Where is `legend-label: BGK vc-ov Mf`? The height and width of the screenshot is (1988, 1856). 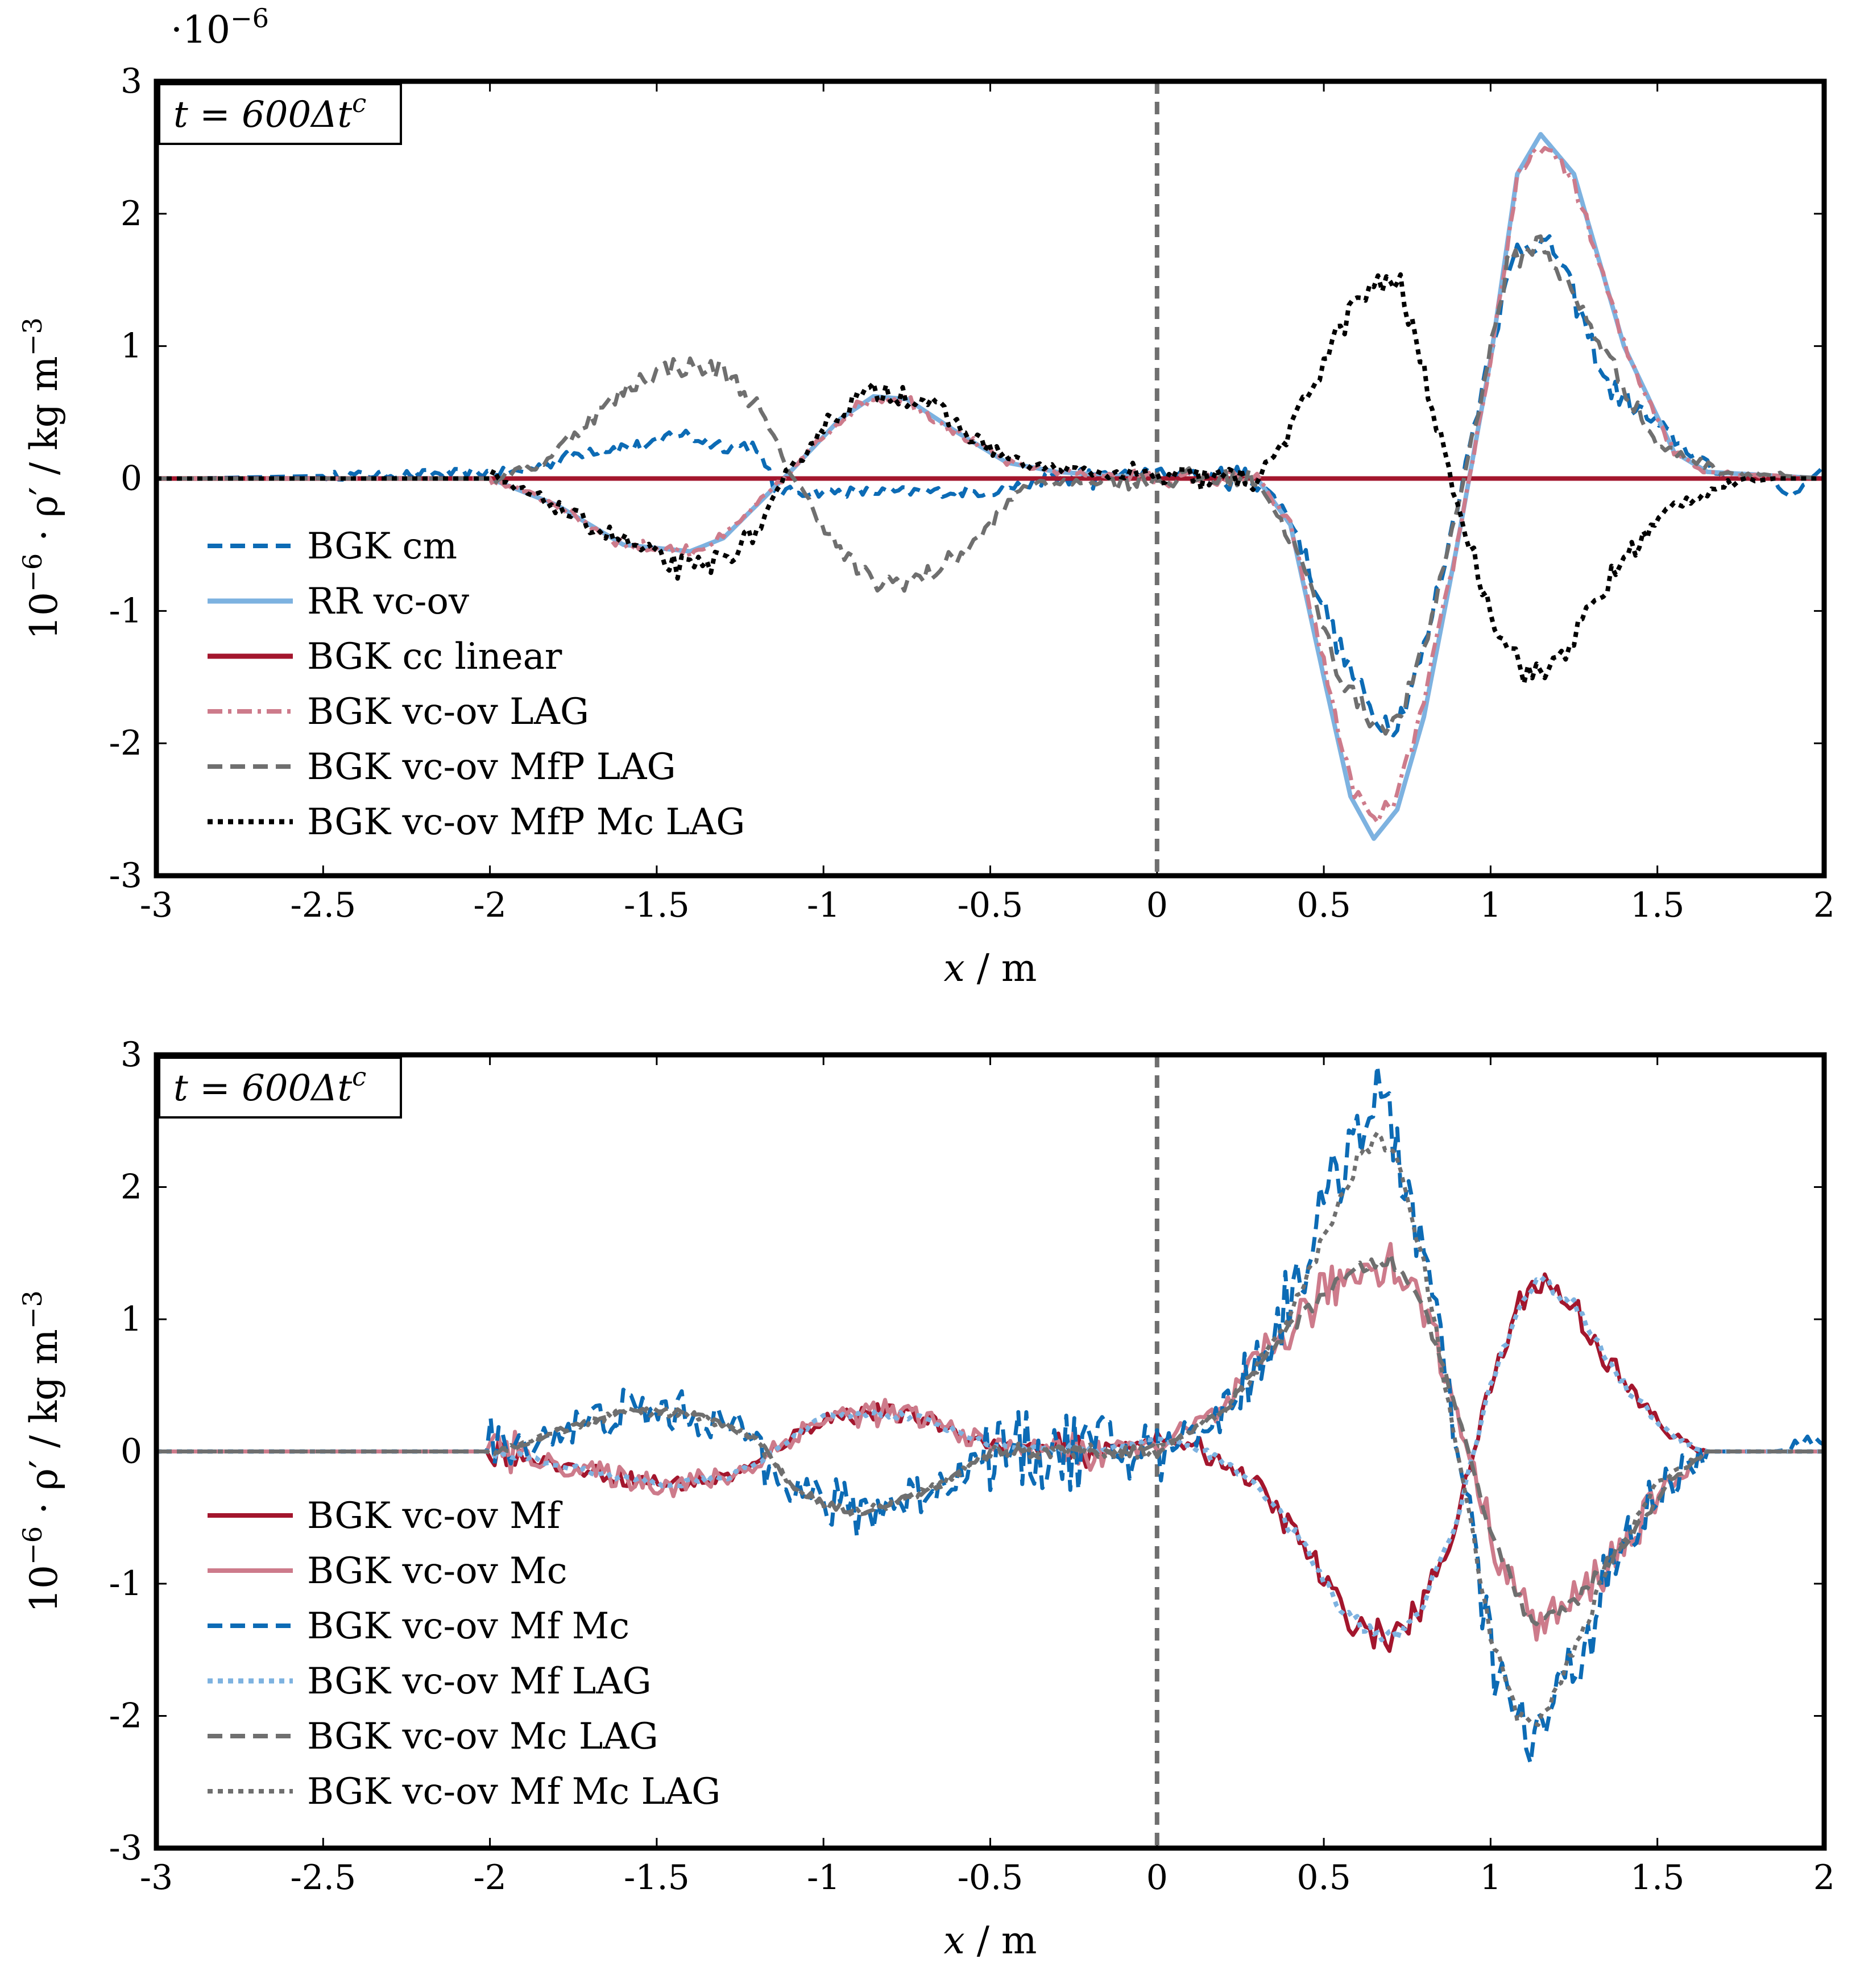 legend-label: BGK vc-ov Mf is located at coordinates (435, 1516).